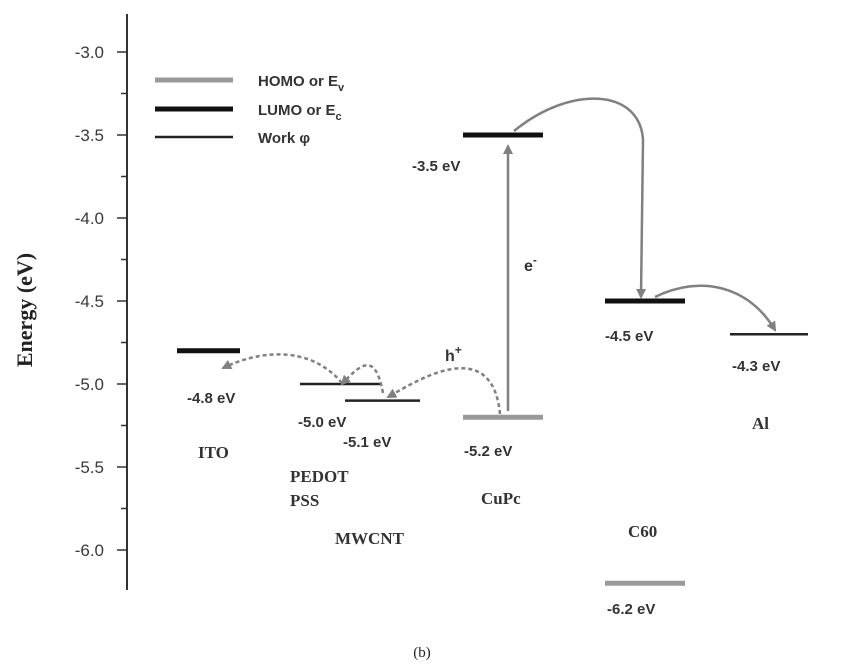  I want to click on material-label-al: Al, so click(760, 423).